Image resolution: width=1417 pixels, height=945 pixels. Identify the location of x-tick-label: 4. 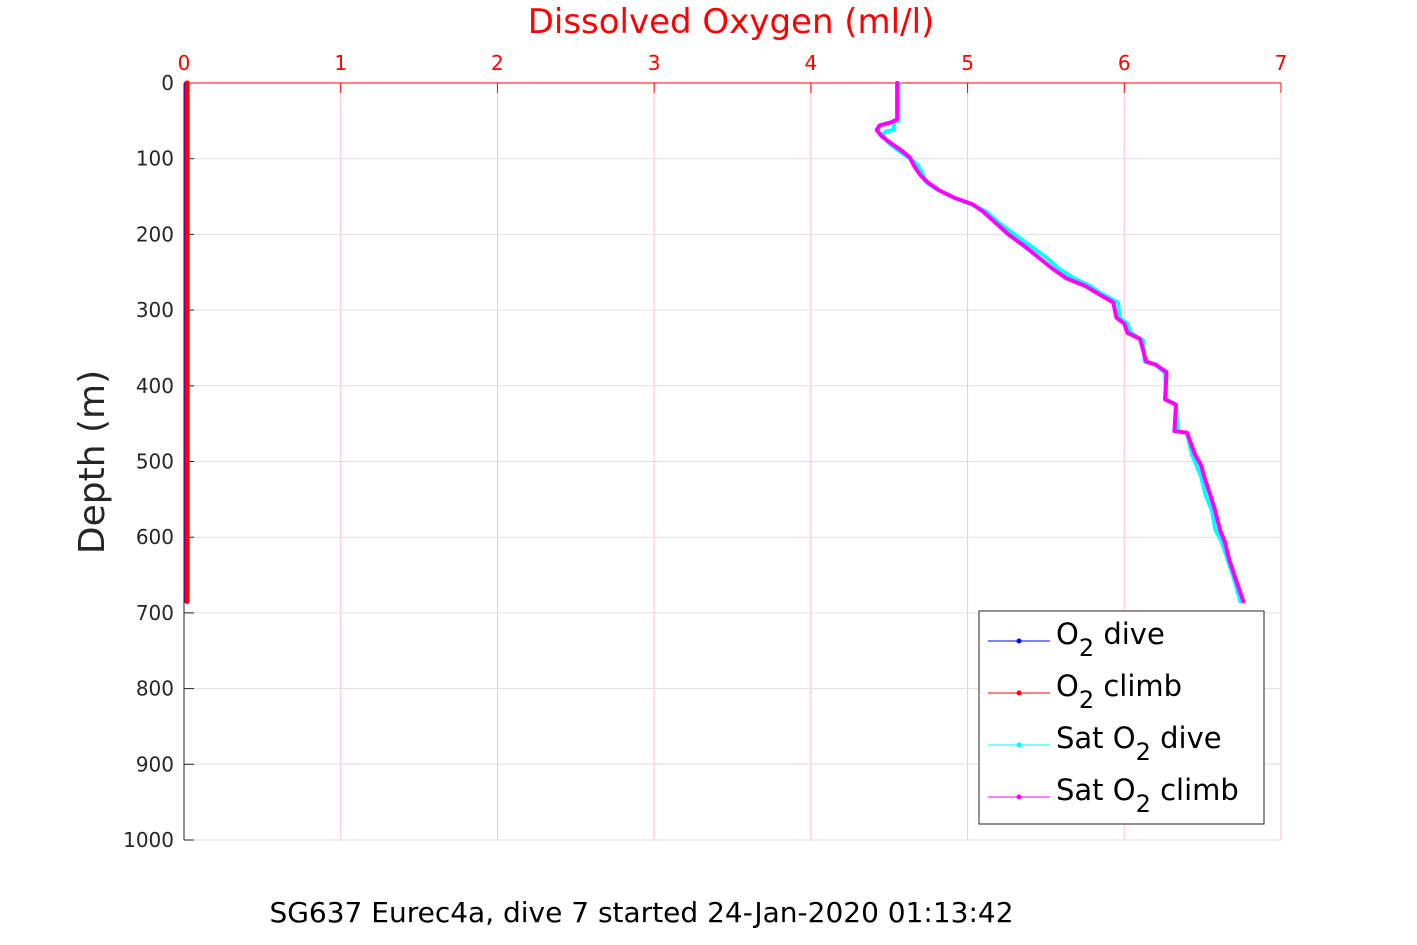
(810, 63).